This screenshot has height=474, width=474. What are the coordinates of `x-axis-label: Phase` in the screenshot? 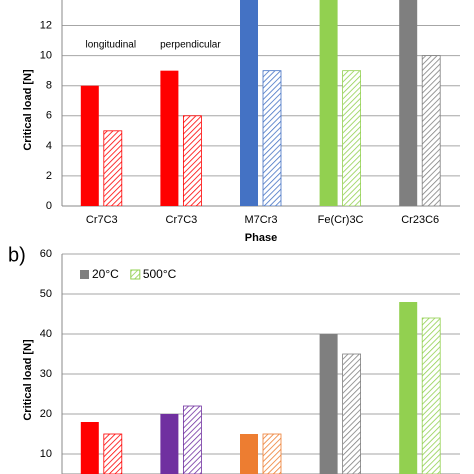 It's located at (261, 238).